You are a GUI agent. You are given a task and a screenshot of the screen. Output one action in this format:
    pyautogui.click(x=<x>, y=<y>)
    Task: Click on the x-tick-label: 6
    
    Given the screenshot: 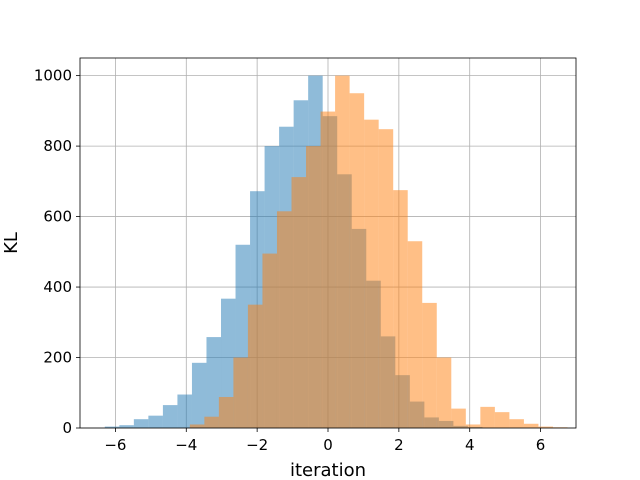 What is the action you would take?
    pyautogui.click(x=541, y=445)
    